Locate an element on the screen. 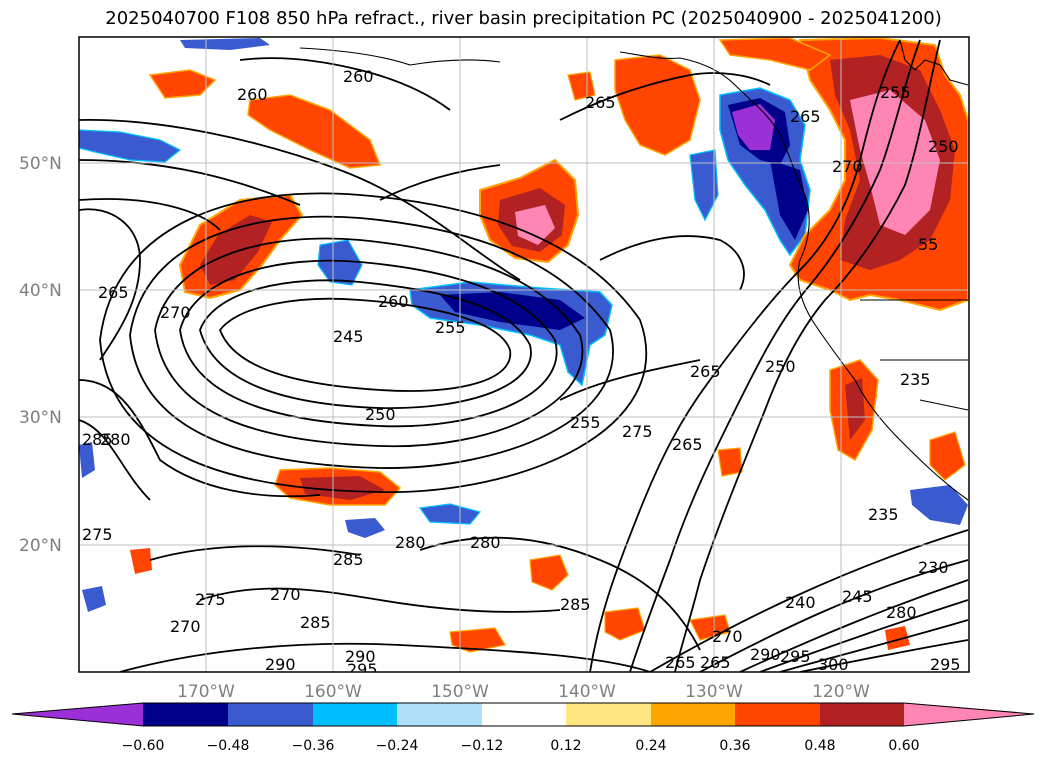 The image size is (1047, 765). shade-red-south-b is located at coordinates (477, 640).